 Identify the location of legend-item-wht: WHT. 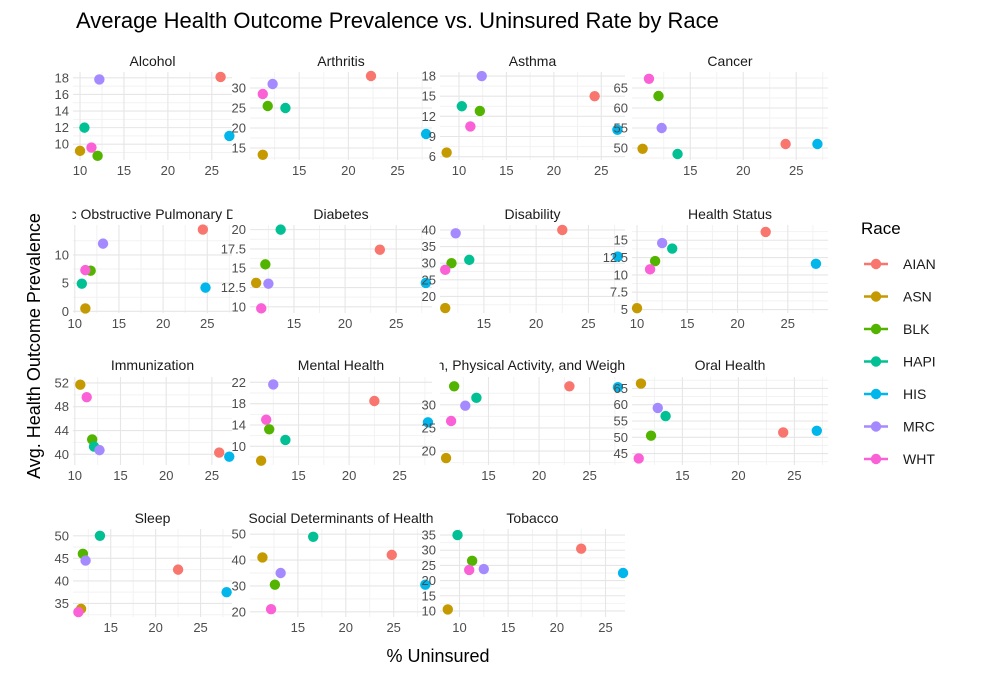
(899, 459).